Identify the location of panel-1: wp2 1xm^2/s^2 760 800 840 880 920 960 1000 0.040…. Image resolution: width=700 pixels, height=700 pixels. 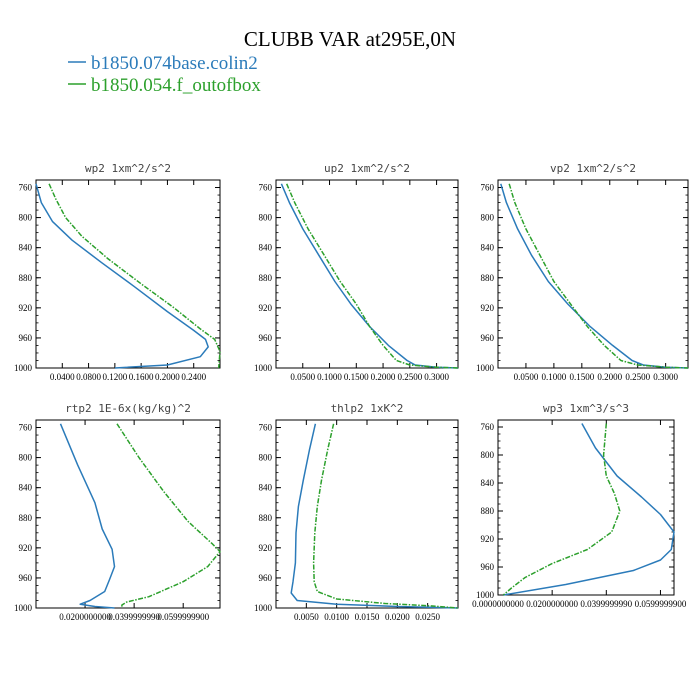
(117, 272).